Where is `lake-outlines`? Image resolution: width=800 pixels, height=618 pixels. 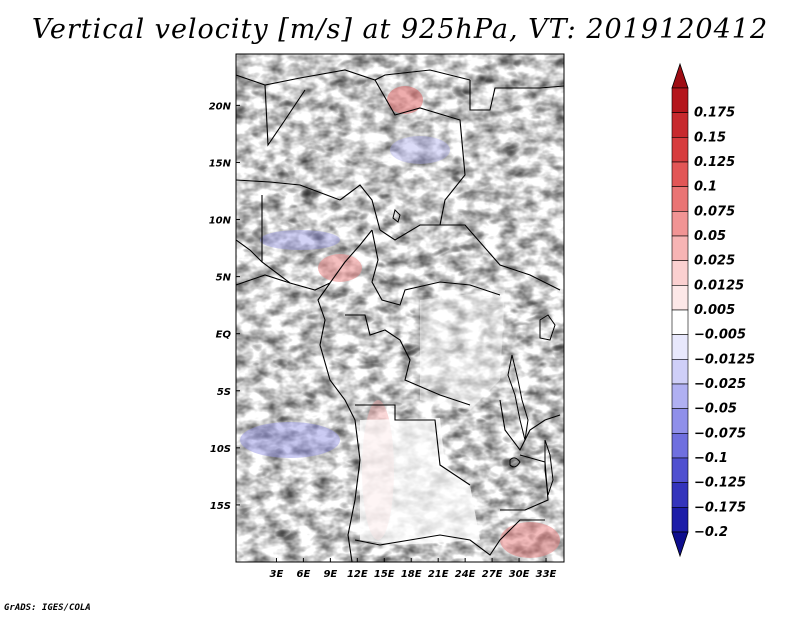 lake-outlines is located at coordinates (474, 352).